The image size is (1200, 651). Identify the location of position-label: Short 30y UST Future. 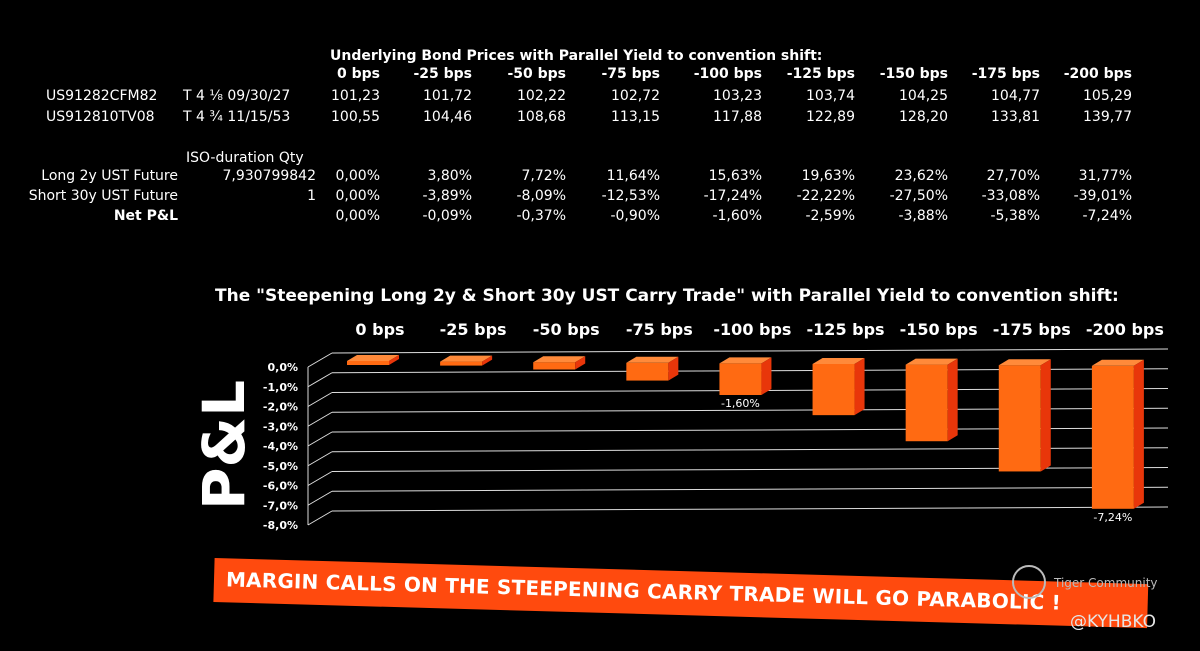
(103, 196).